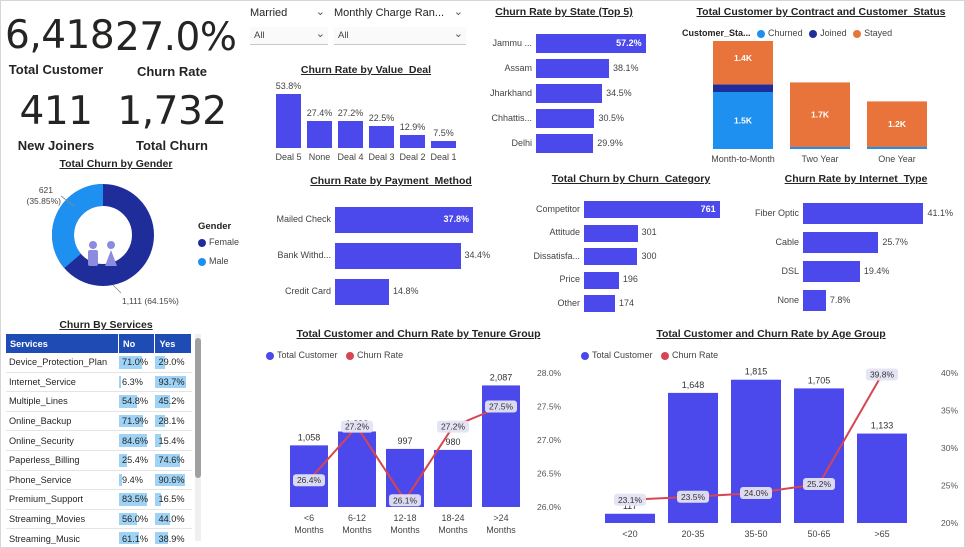 This screenshot has height=548, width=965. Describe the element at coordinates (99, 382) in the screenshot. I see `table-row: Internet_Service 6.3% 93.7%` at that location.